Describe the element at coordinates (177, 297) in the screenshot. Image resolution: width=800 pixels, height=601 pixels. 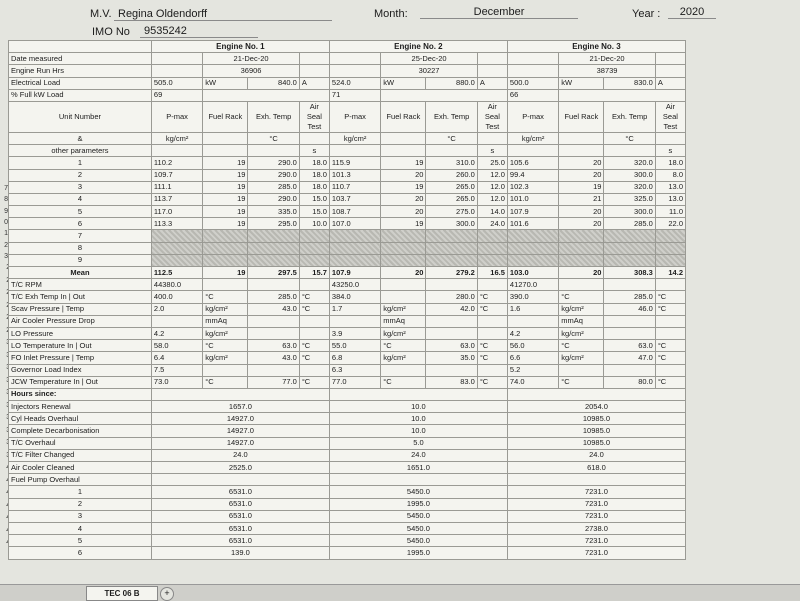
I see `param-value: 400.0` at that location.